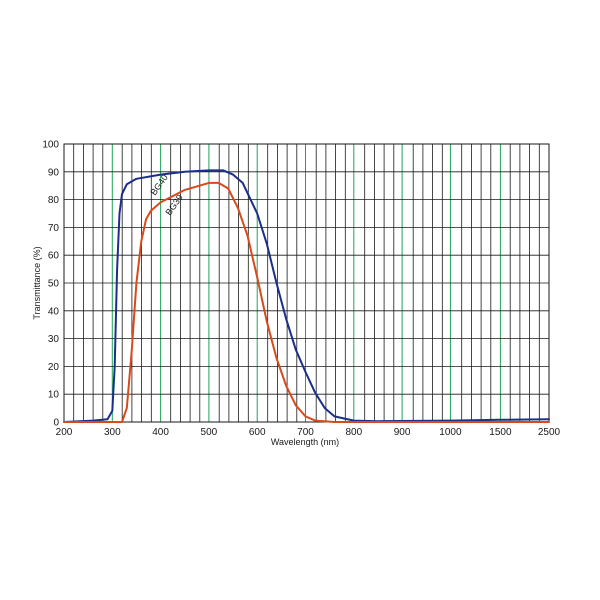  Describe the element at coordinates (54, 172) in the screenshot. I see `y-tick-label: 90` at that location.